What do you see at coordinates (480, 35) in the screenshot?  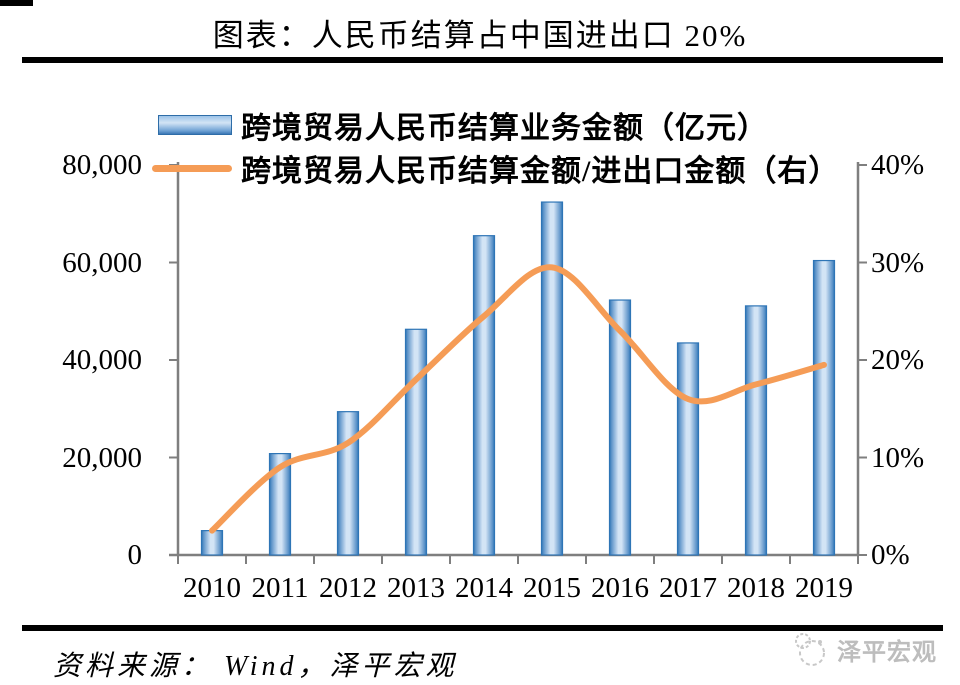 I see `chart-title: 图表：人民币结算占中国进出口 20%` at bounding box center [480, 35].